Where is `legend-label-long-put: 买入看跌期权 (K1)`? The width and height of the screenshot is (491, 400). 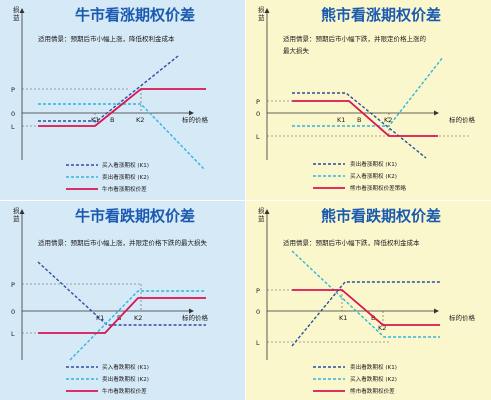 legend-label-long-put: 买入看跌期权 (K1) is located at coordinates (125, 367).